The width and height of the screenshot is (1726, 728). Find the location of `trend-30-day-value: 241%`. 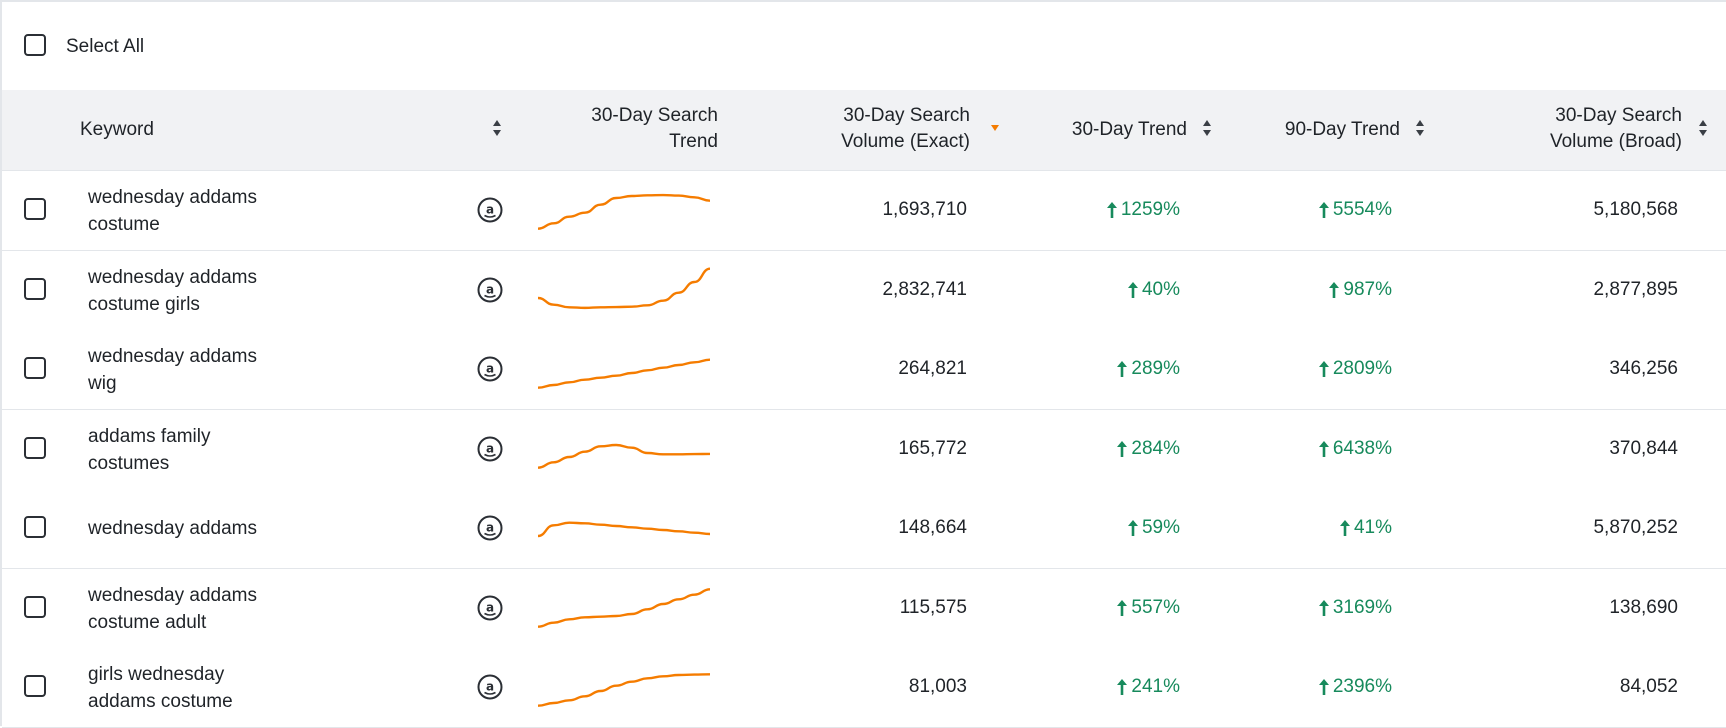

trend-30-day-value: 241% is located at coordinates (1101, 687).